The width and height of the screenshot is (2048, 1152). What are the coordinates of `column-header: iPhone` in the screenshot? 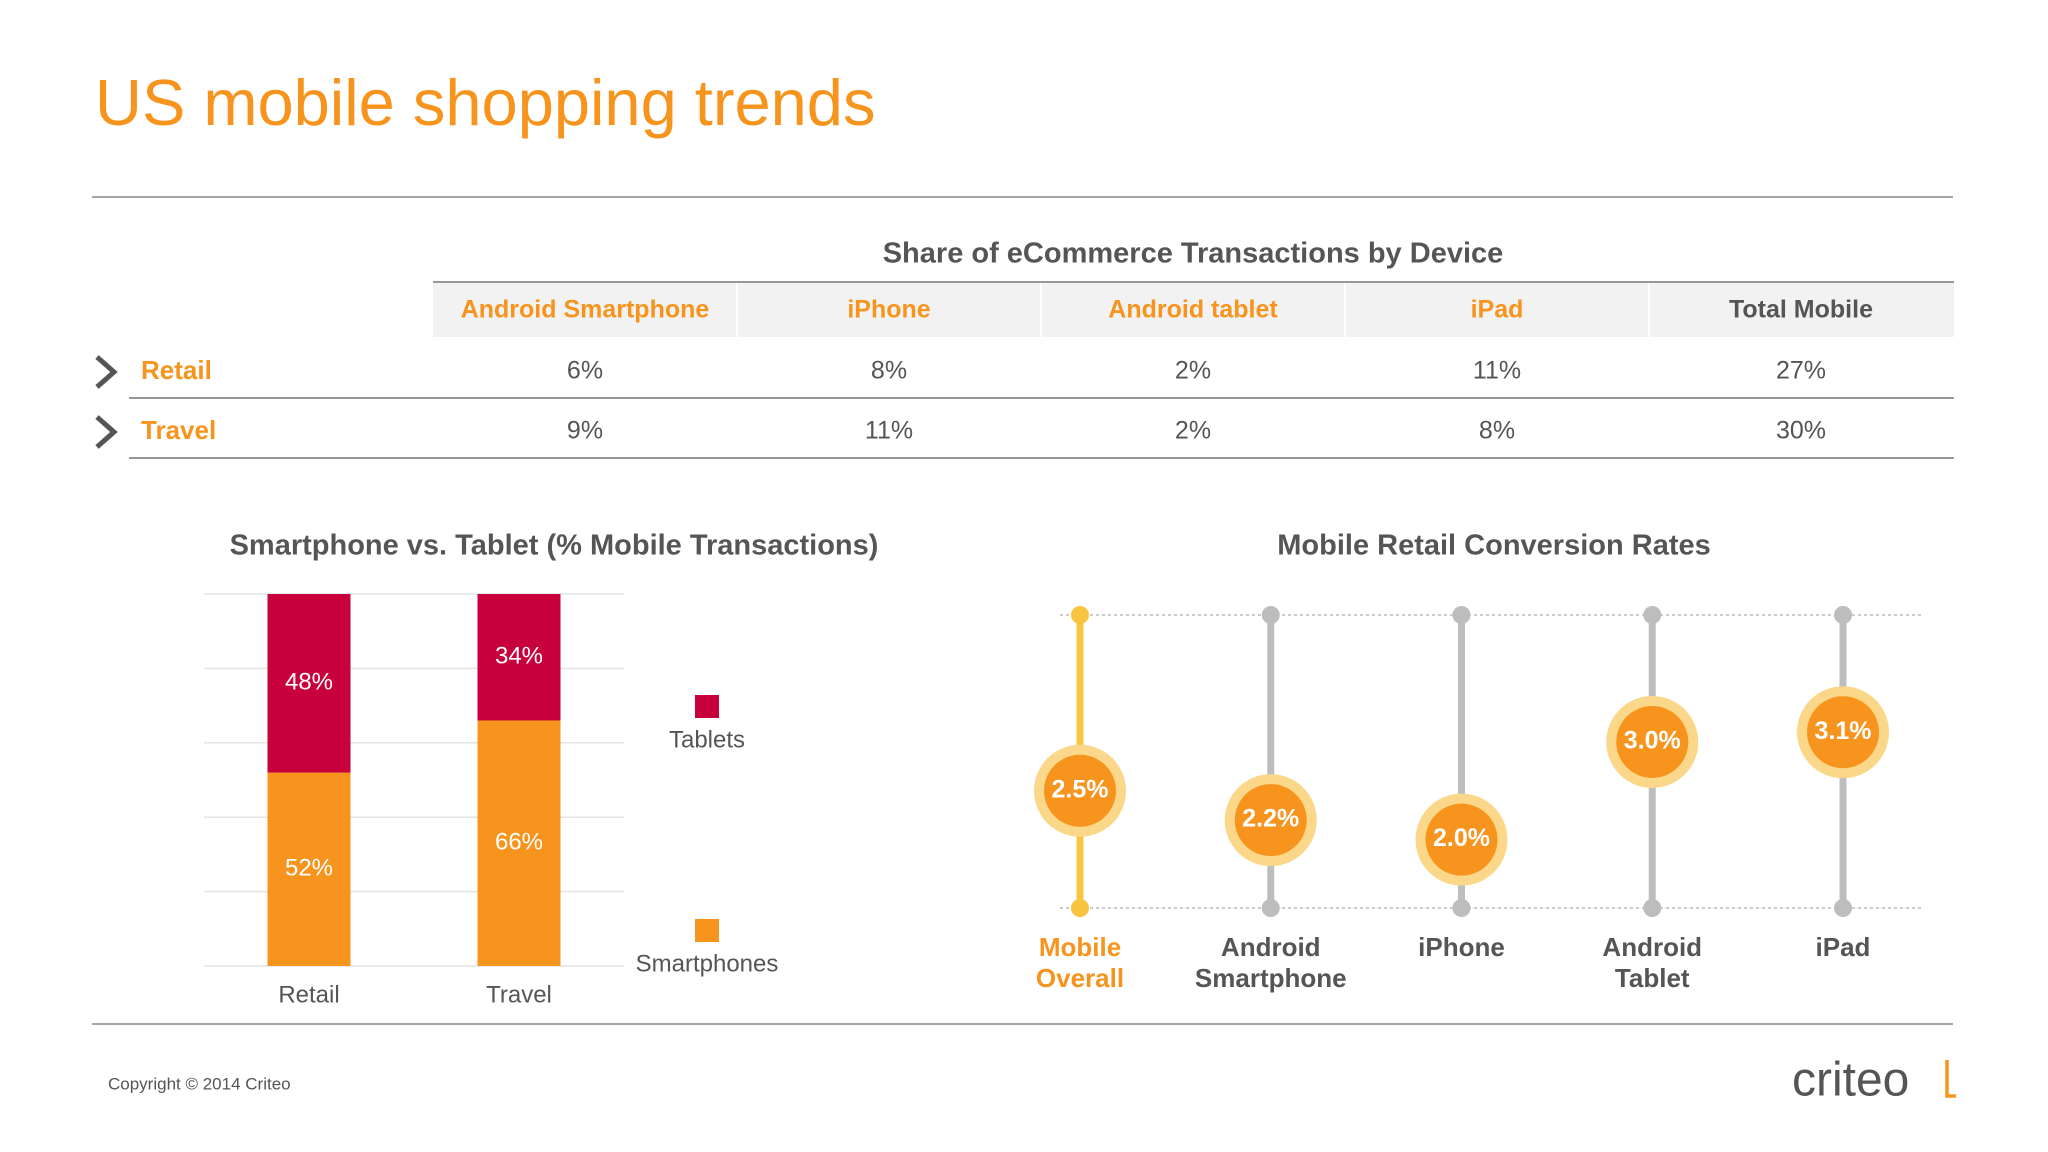 It's located at (888, 310).